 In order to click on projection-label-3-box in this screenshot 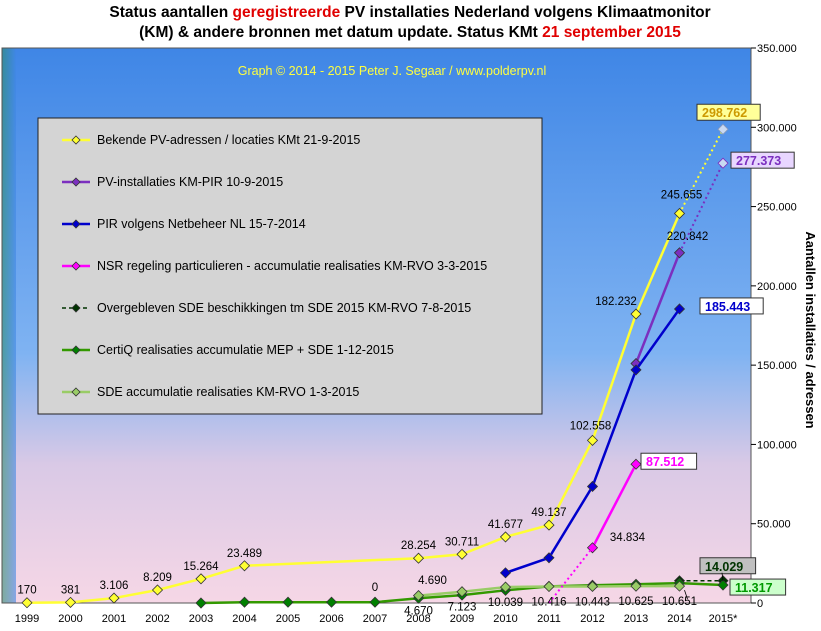, I will do `click(669, 461)`.